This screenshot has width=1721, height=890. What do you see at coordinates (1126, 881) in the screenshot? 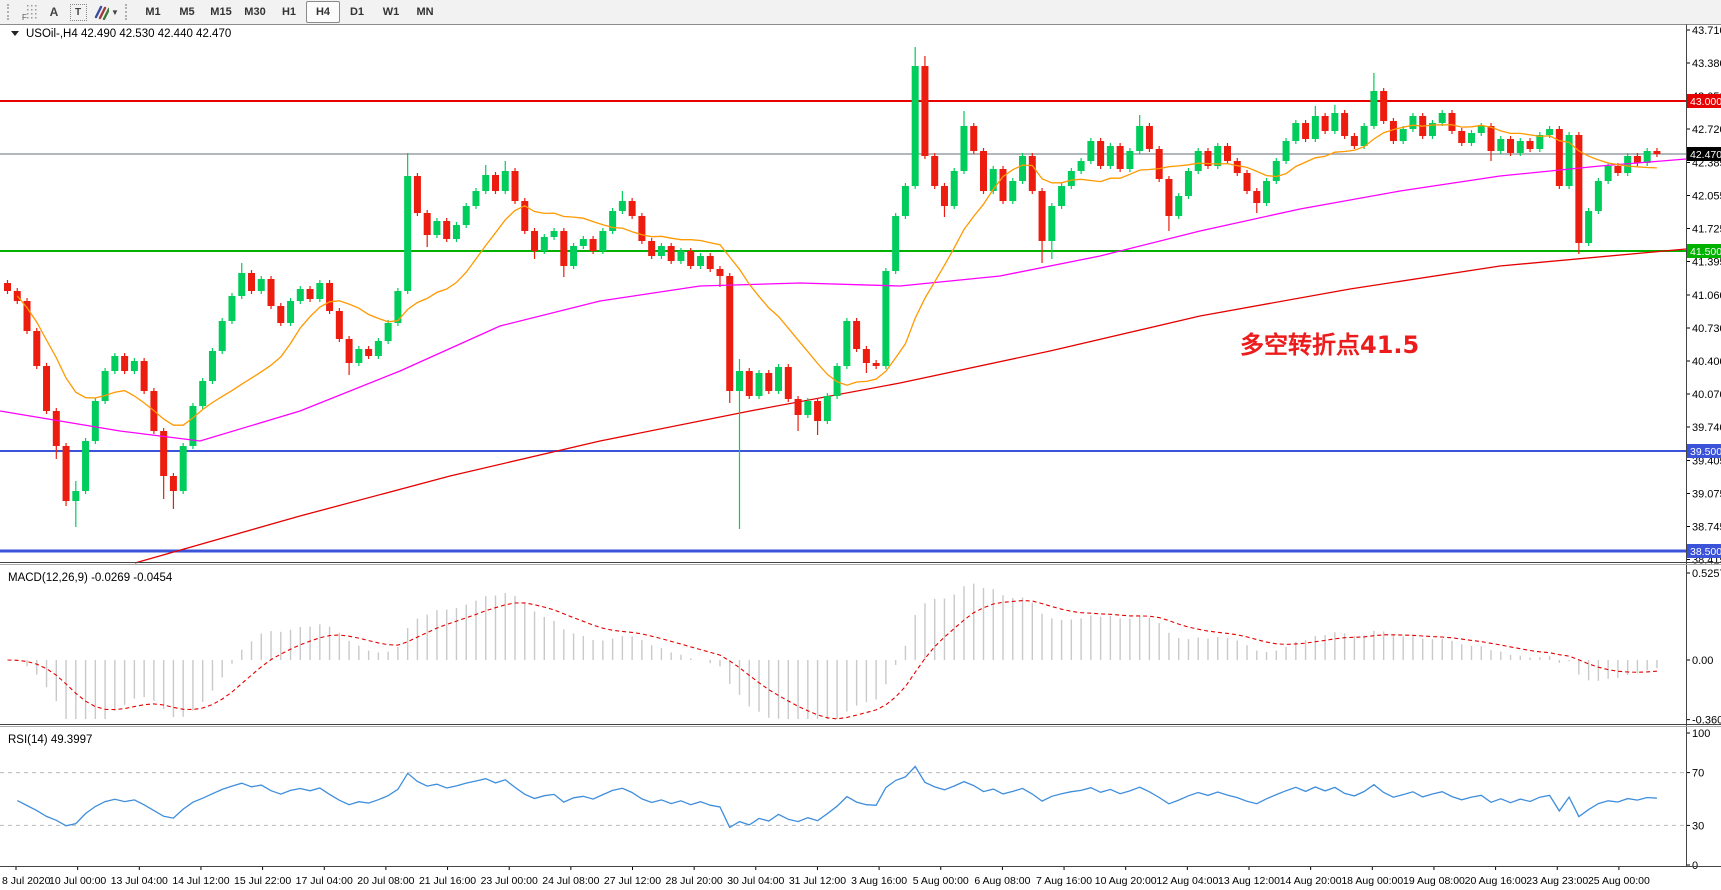
I see `date-axis-label: 10 Aug 20:00` at bounding box center [1126, 881].